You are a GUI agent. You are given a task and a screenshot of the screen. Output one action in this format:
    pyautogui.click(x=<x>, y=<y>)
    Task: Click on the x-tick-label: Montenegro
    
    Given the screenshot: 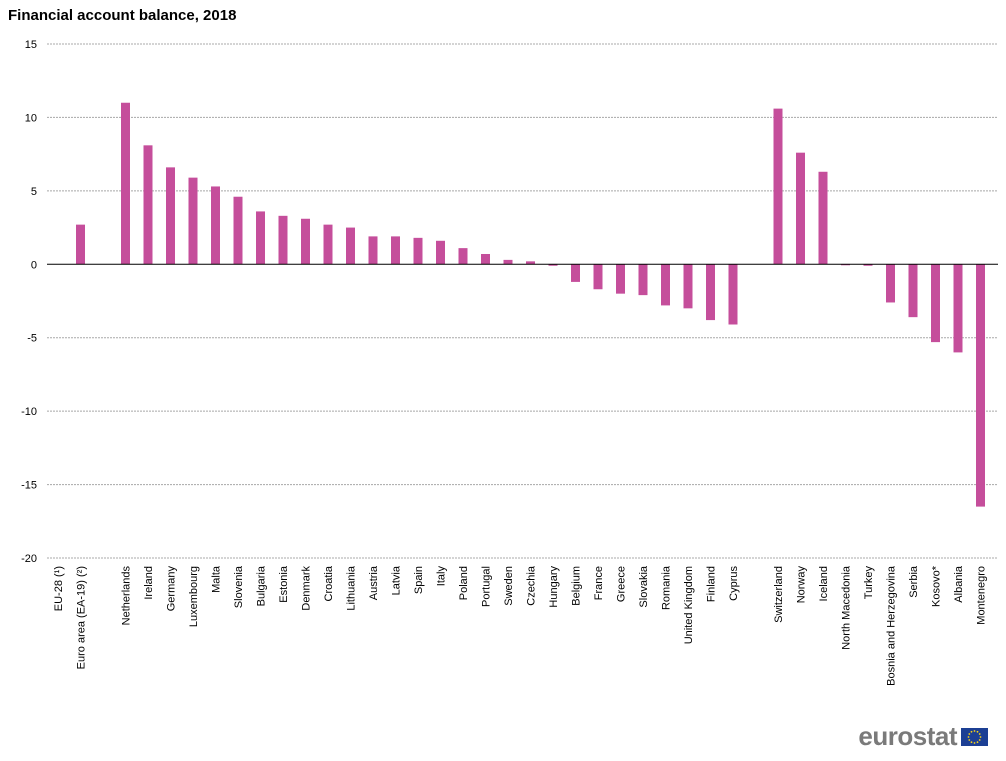 What is the action you would take?
    pyautogui.click(x=982, y=595)
    